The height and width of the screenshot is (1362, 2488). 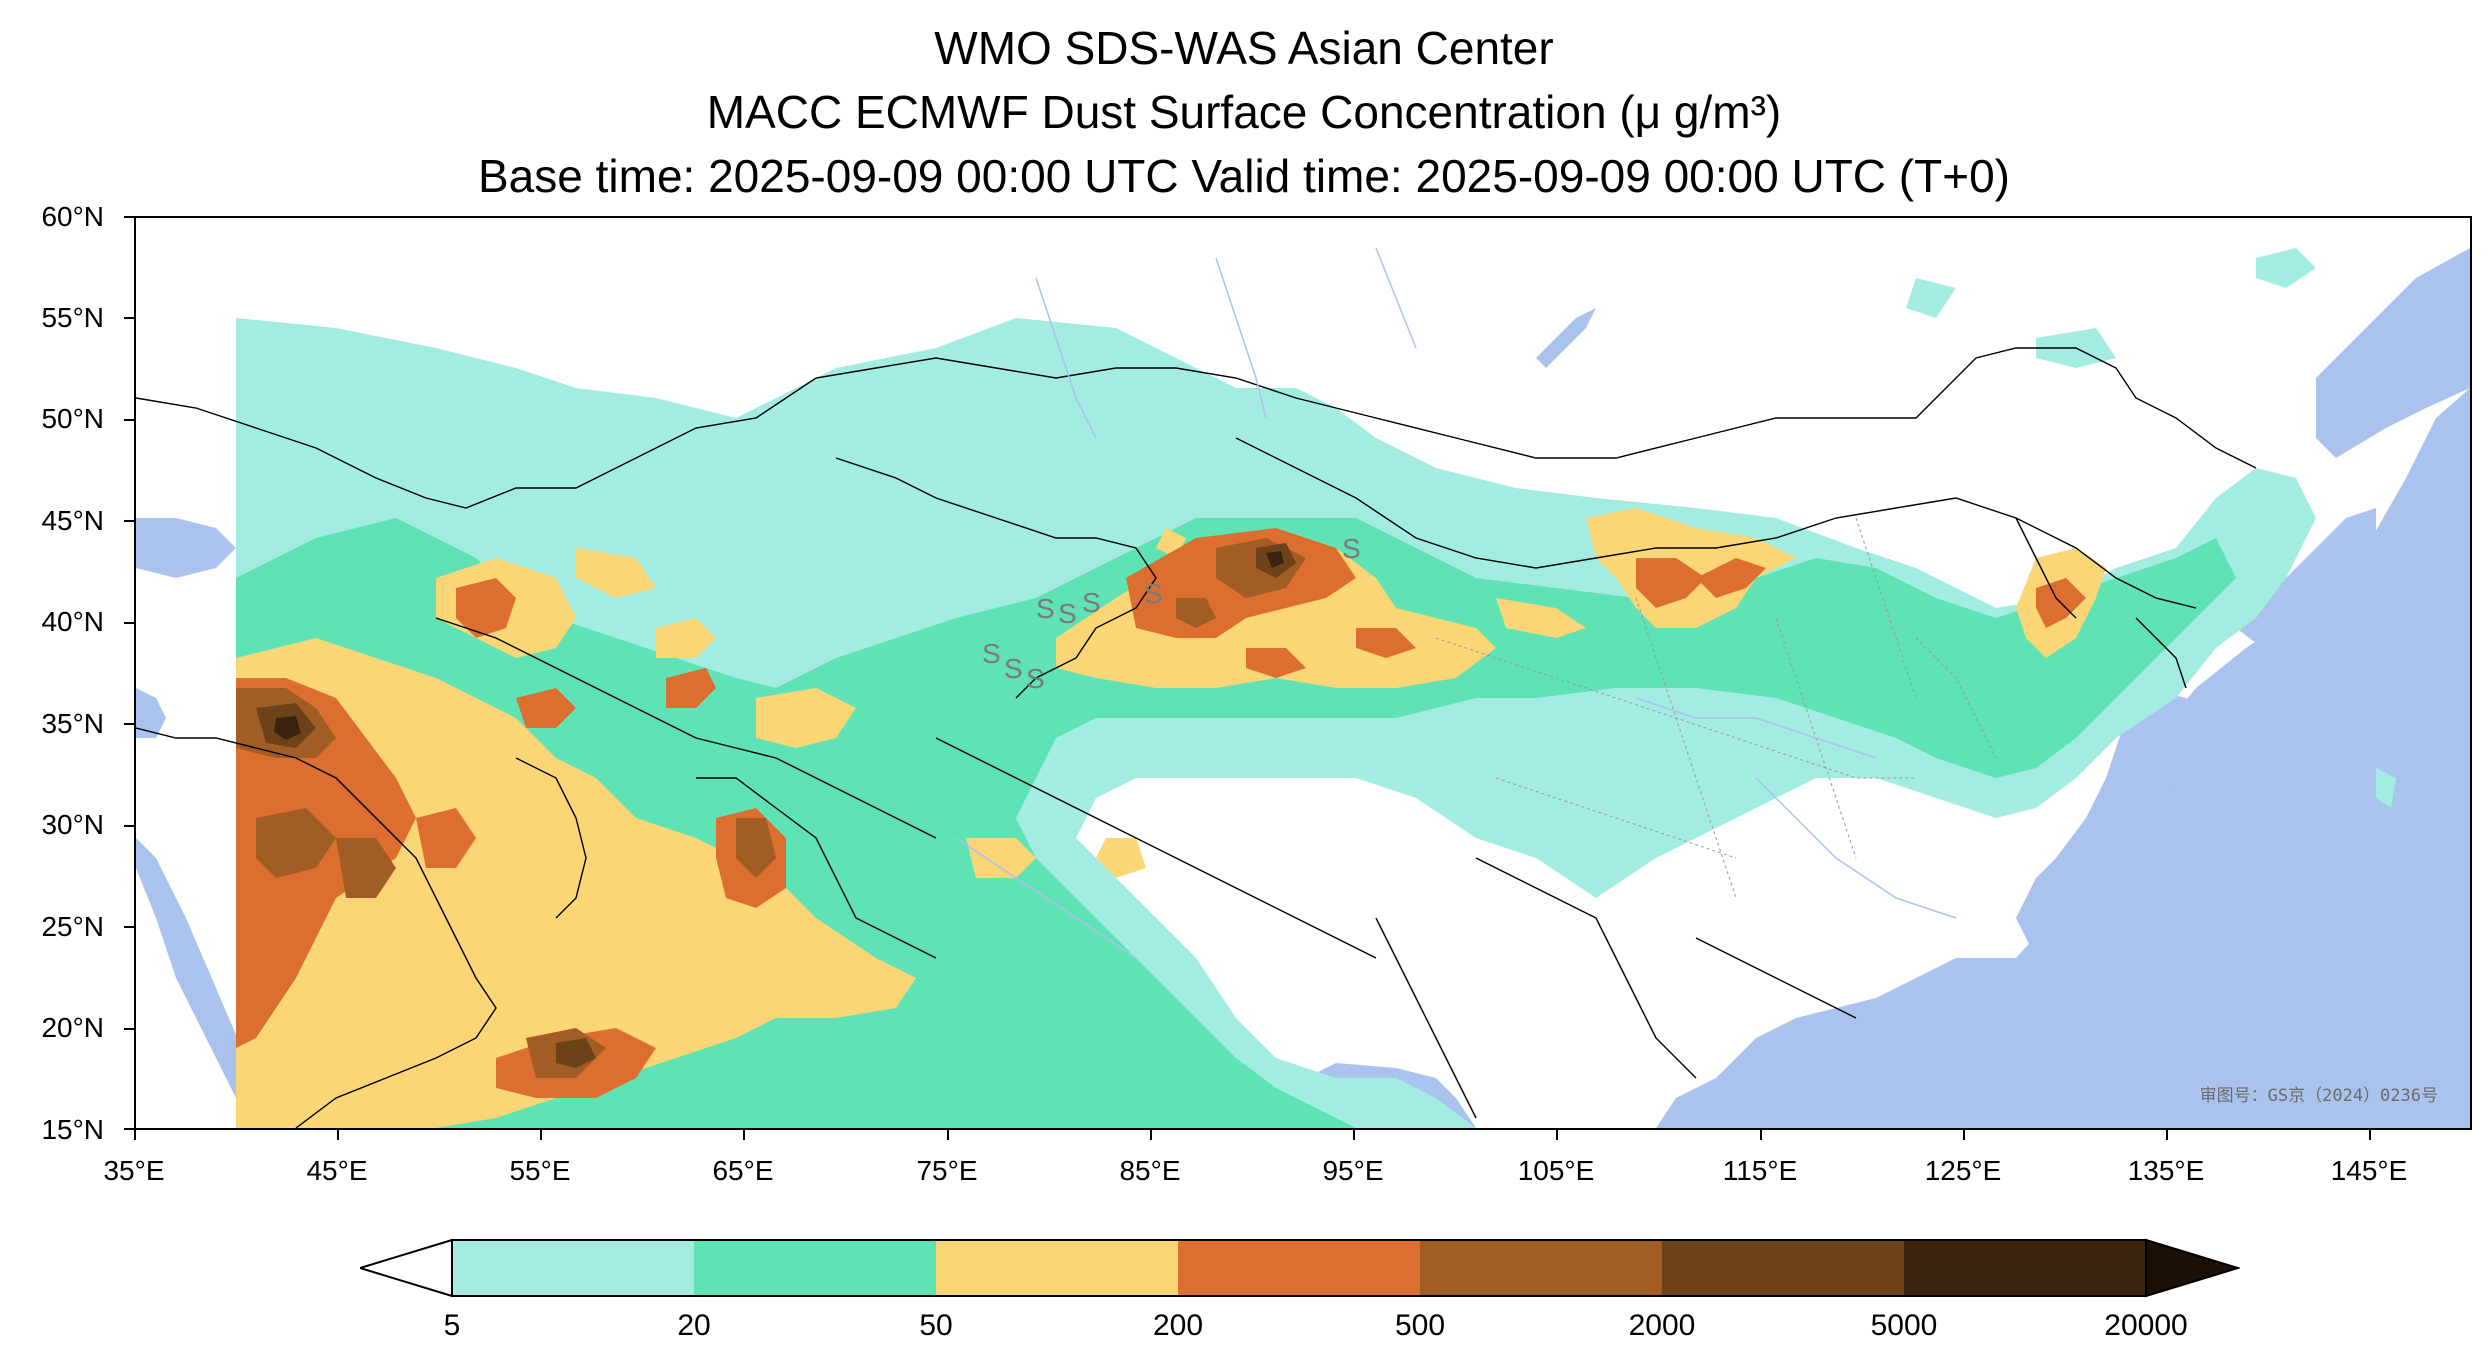 I want to click on colorbar-label: 50, so click(x=936, y=1325).